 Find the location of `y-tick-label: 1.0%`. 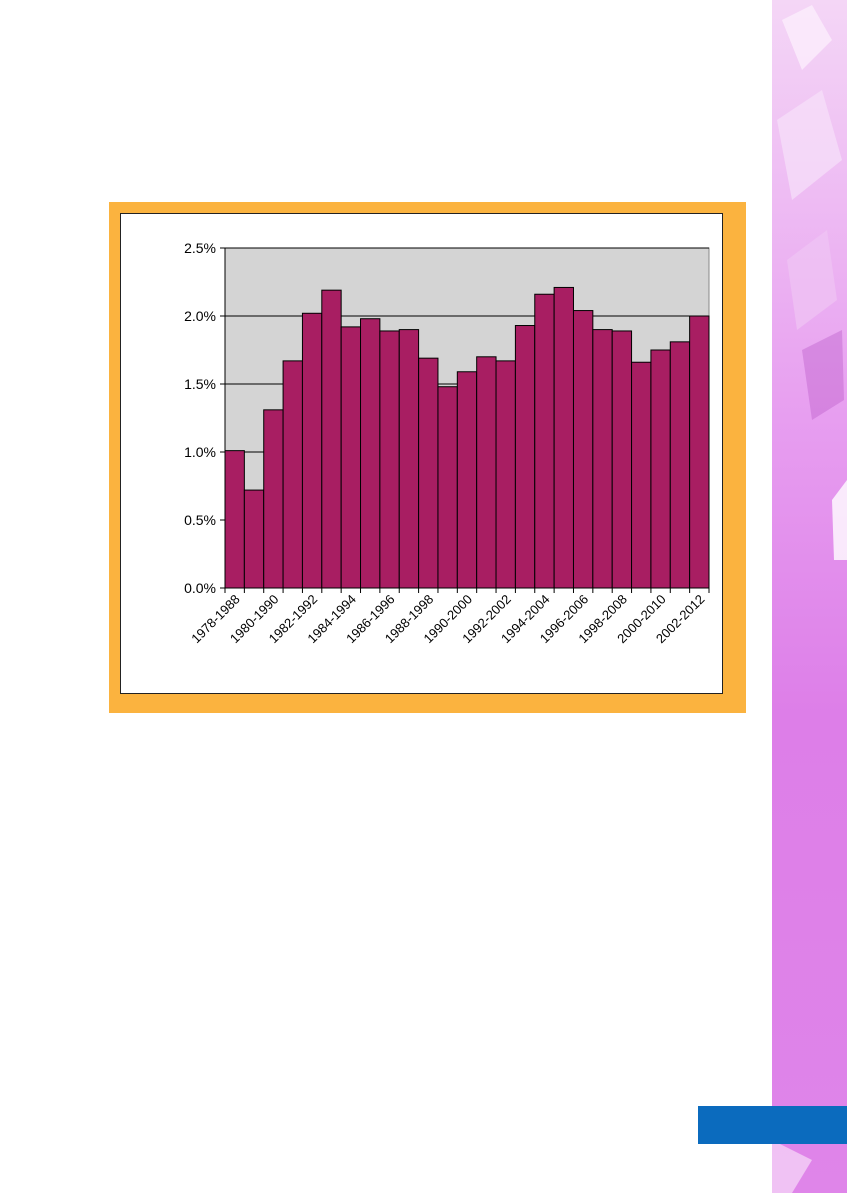

y-tick-label: 1.0% is located at coordinates (200, 452).